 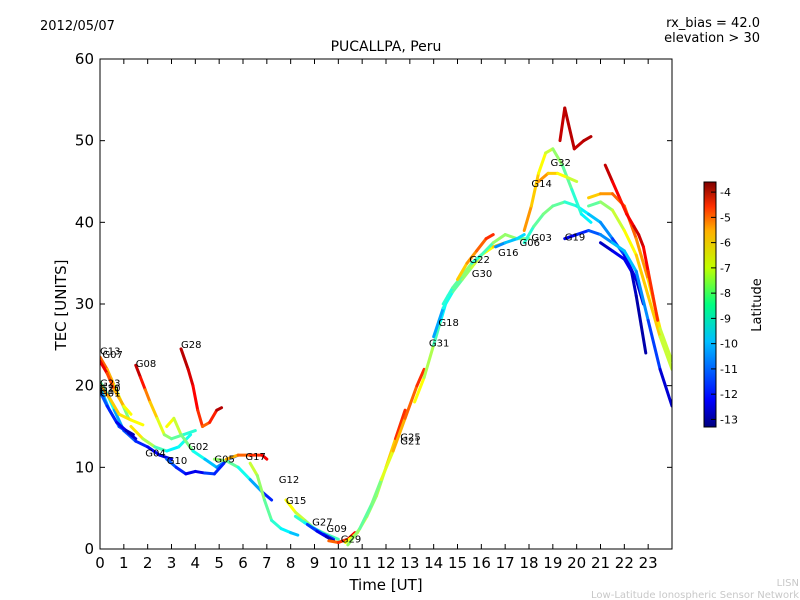 What do you see at coordinates (84, 222) in the screenshot?
I see `y-tick-label: 40` at bounding box center [84, 222].